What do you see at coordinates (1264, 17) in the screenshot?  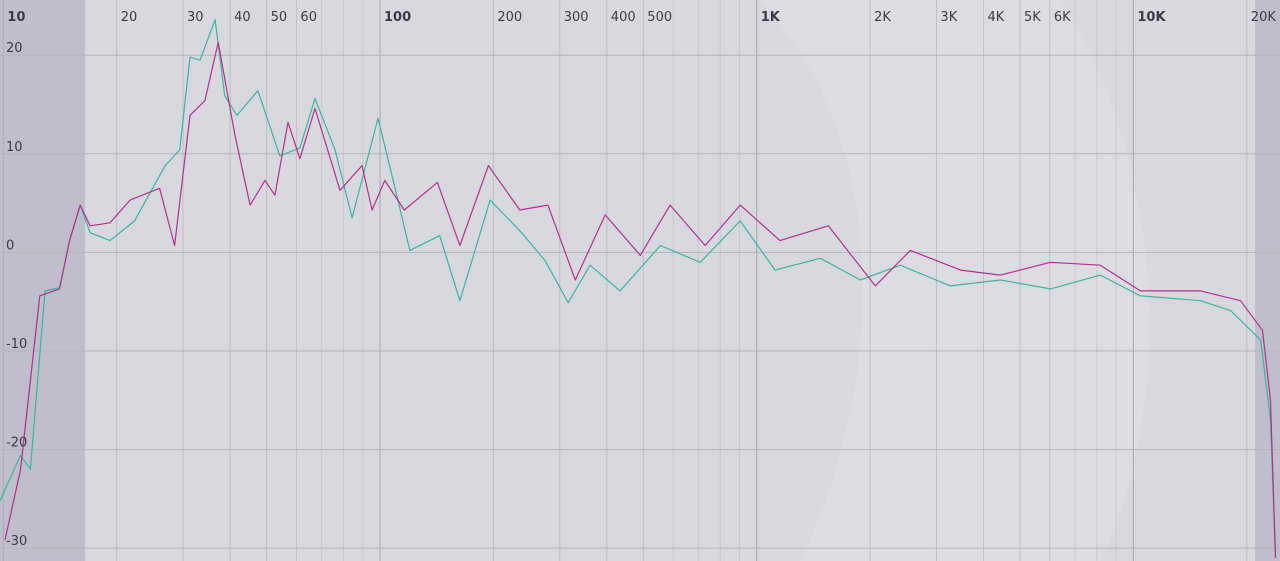 I see `x-tick-label: 20K` at bounding box center [1264, 17].